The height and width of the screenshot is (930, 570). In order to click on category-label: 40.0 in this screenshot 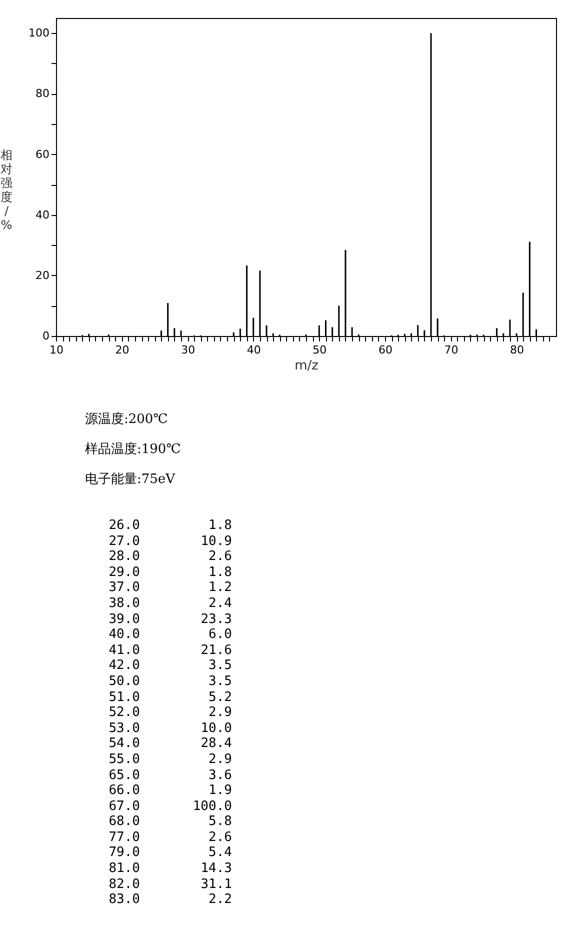, I will do `click(124, 635)`.